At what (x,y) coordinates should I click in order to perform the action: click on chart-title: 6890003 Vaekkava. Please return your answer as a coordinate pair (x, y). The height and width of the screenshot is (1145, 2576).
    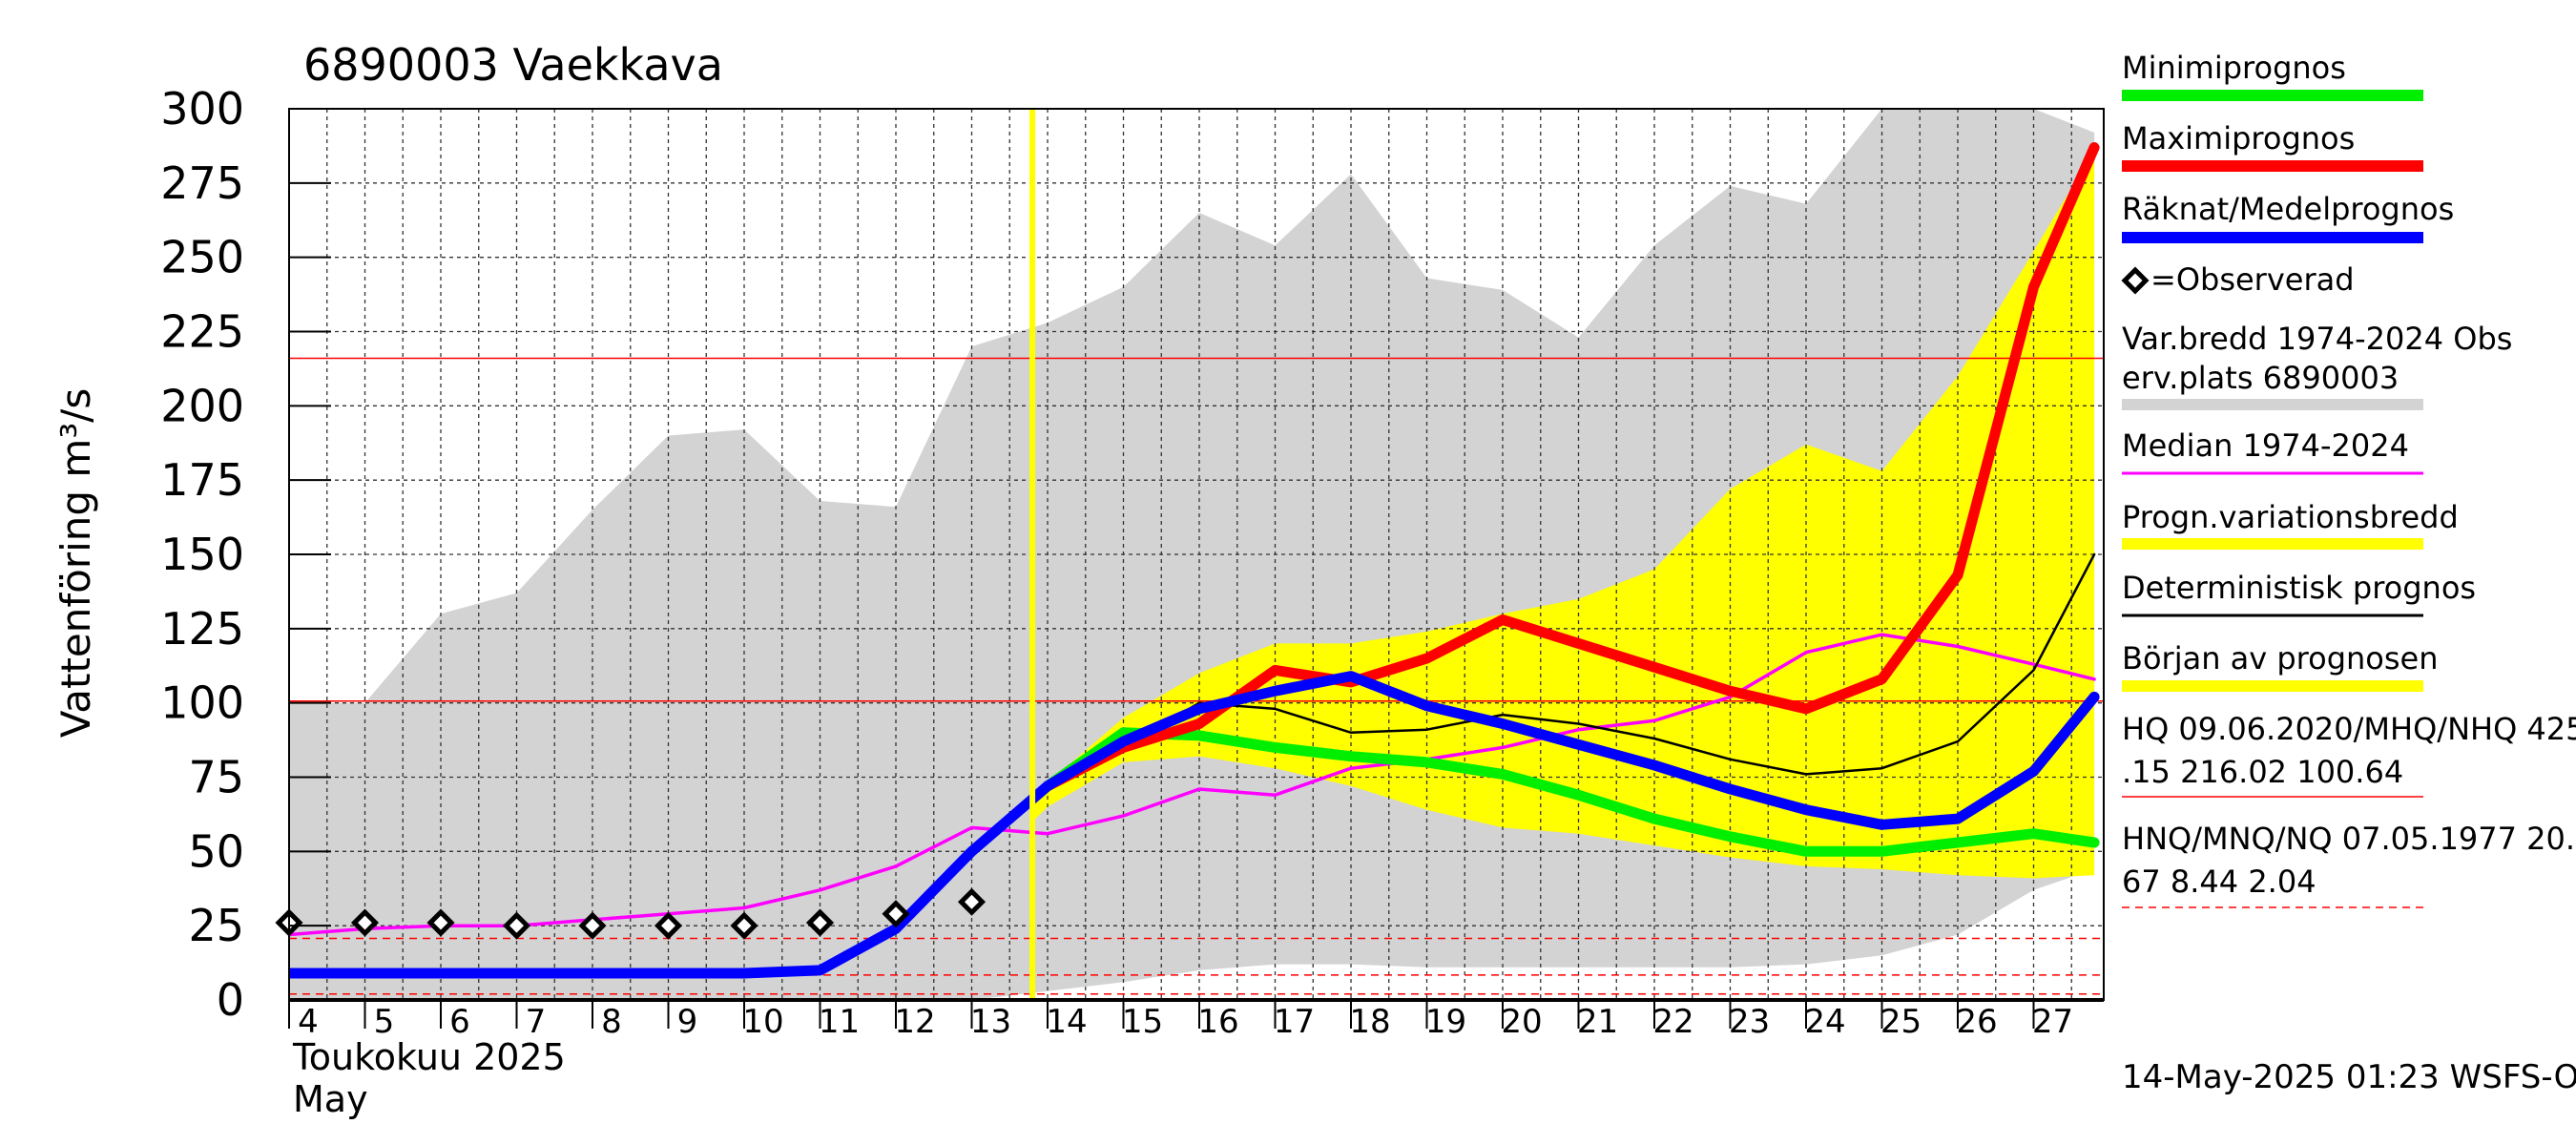
    Looking at the image, I should click on (513, 65).